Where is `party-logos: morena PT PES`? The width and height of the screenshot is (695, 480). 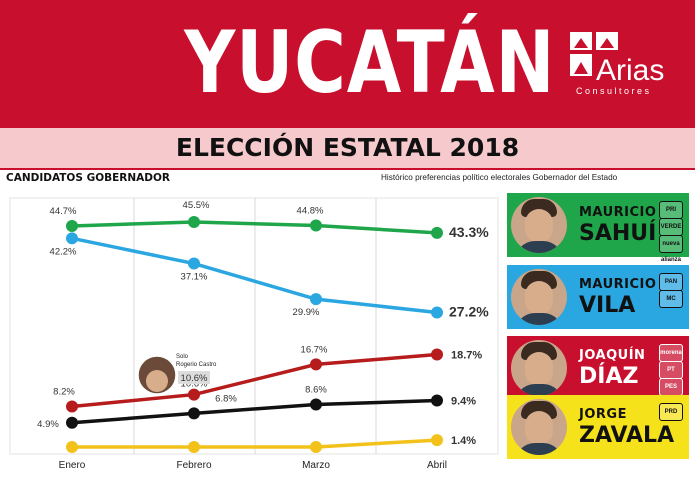 party-logos: morena PT PES is located at coordinates (671, 370).